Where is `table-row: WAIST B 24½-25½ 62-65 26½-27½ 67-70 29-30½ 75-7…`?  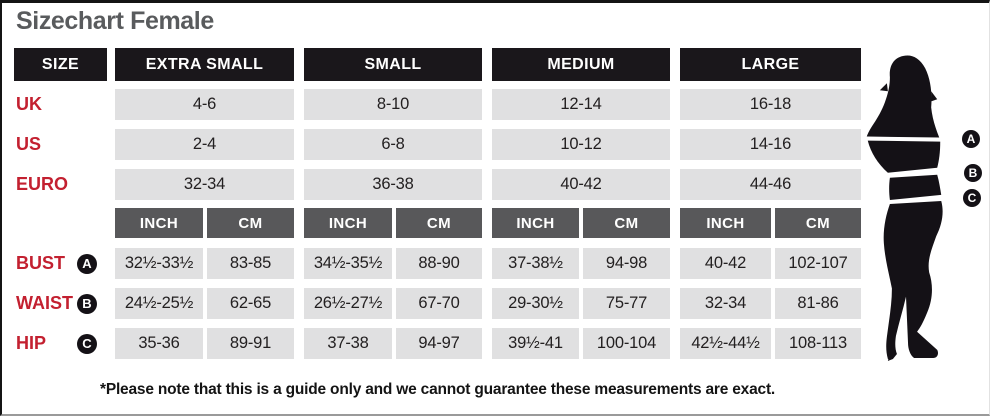
table-row: WAIST B 24½-25½ 62-65 26½-27½ 67-70 29-30½ 75-7… is located at coordinates (437, 303).